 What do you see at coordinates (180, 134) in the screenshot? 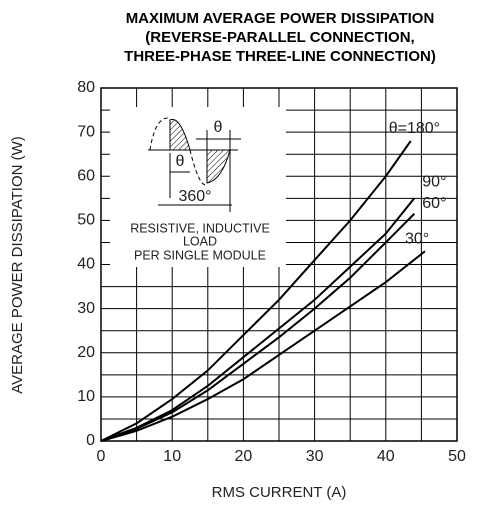
I see `waveform-hatched` at bounding box center [180, 134].